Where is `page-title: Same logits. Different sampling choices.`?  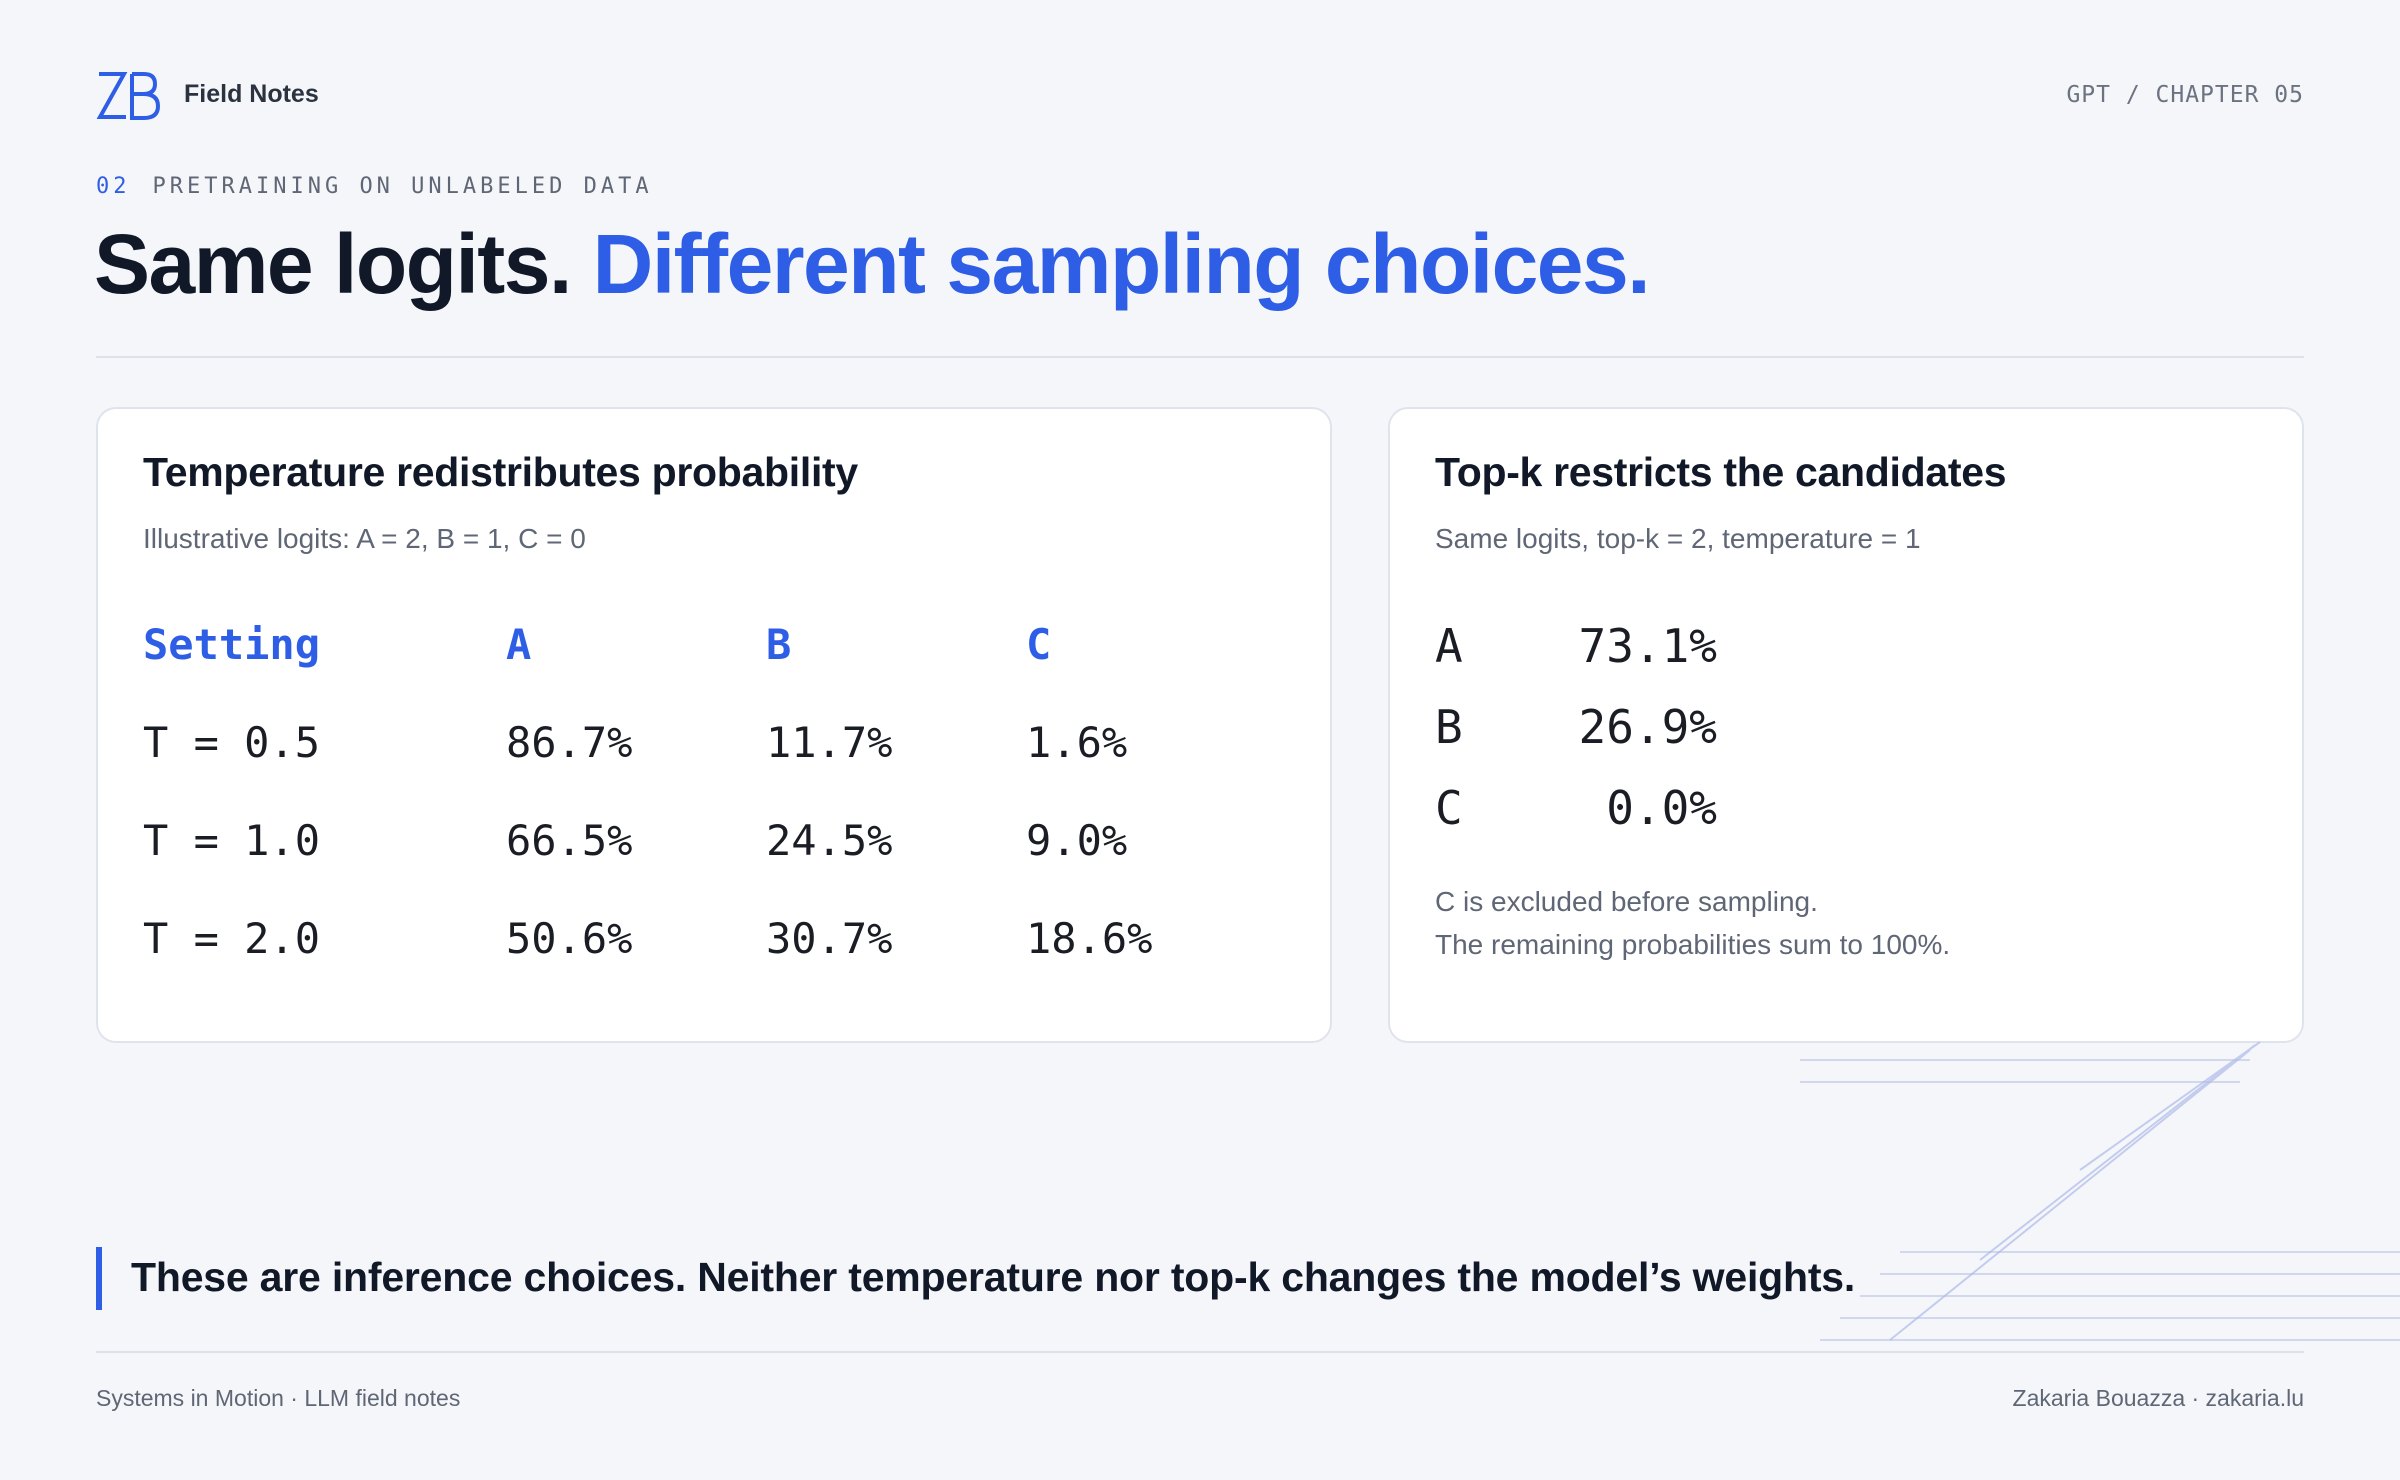
page-title: Same logits. Different sampling choices. is located at coordinates (872, 264).